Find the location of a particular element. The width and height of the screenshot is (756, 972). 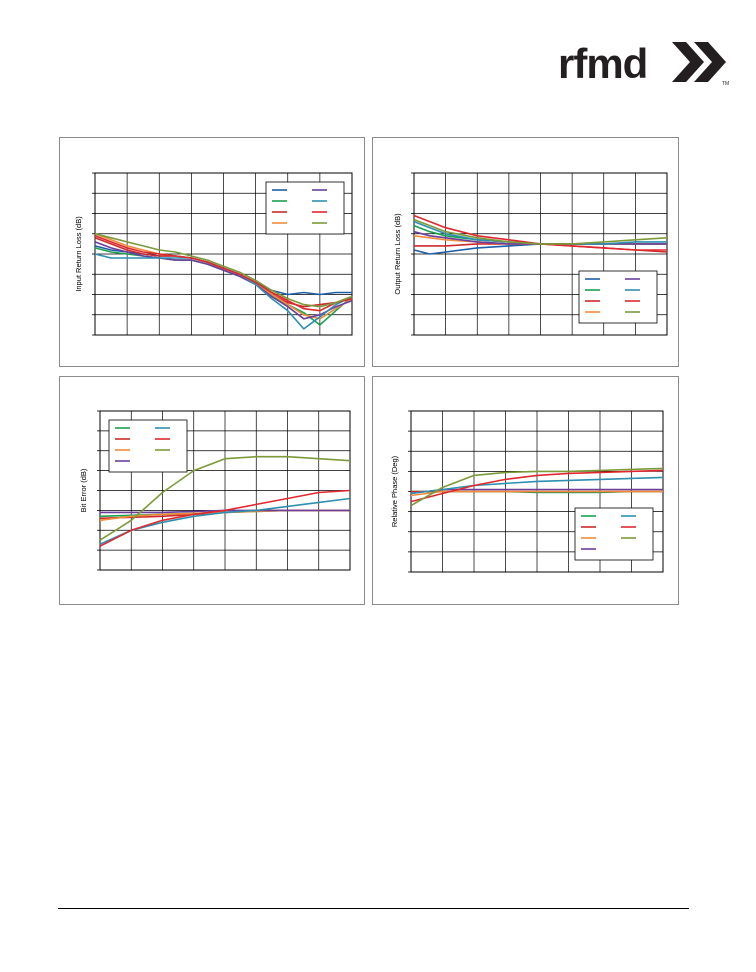

y-axis-label: Bit Error (dB) is located at coordinates (83, 490).